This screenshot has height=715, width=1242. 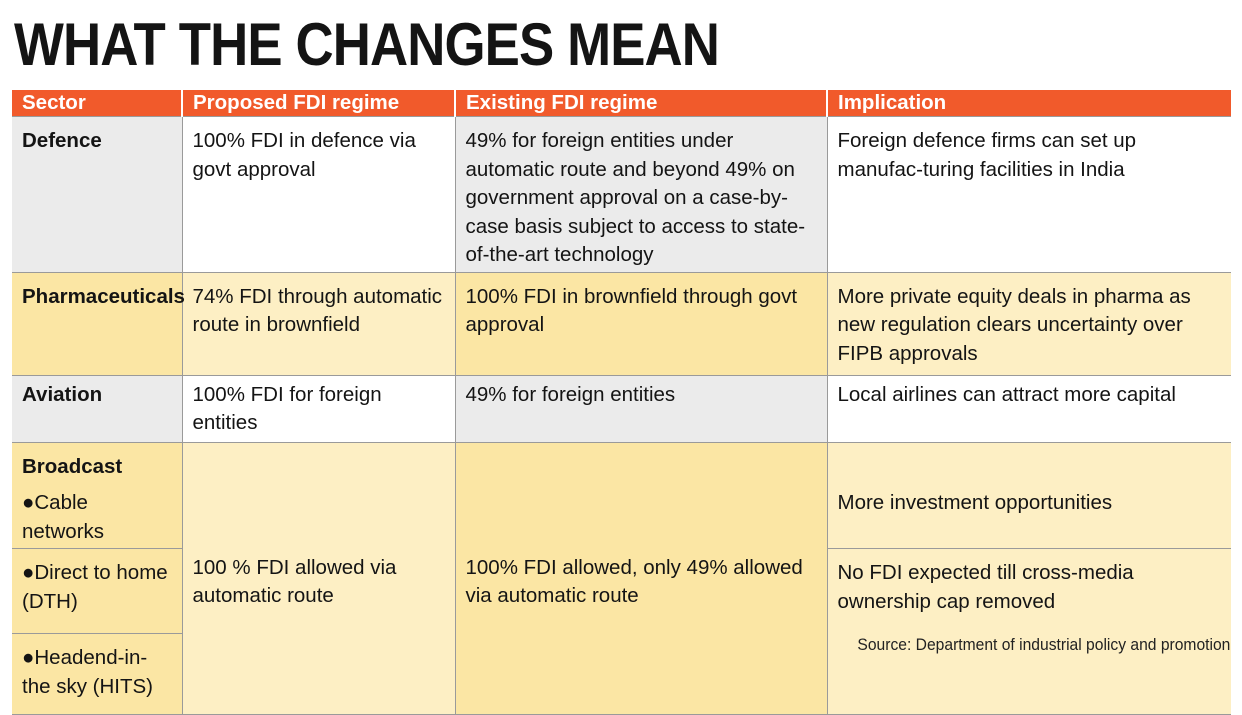 I want to click on sector-cell: Pharmaceuticals, so click(x=98, y=323).